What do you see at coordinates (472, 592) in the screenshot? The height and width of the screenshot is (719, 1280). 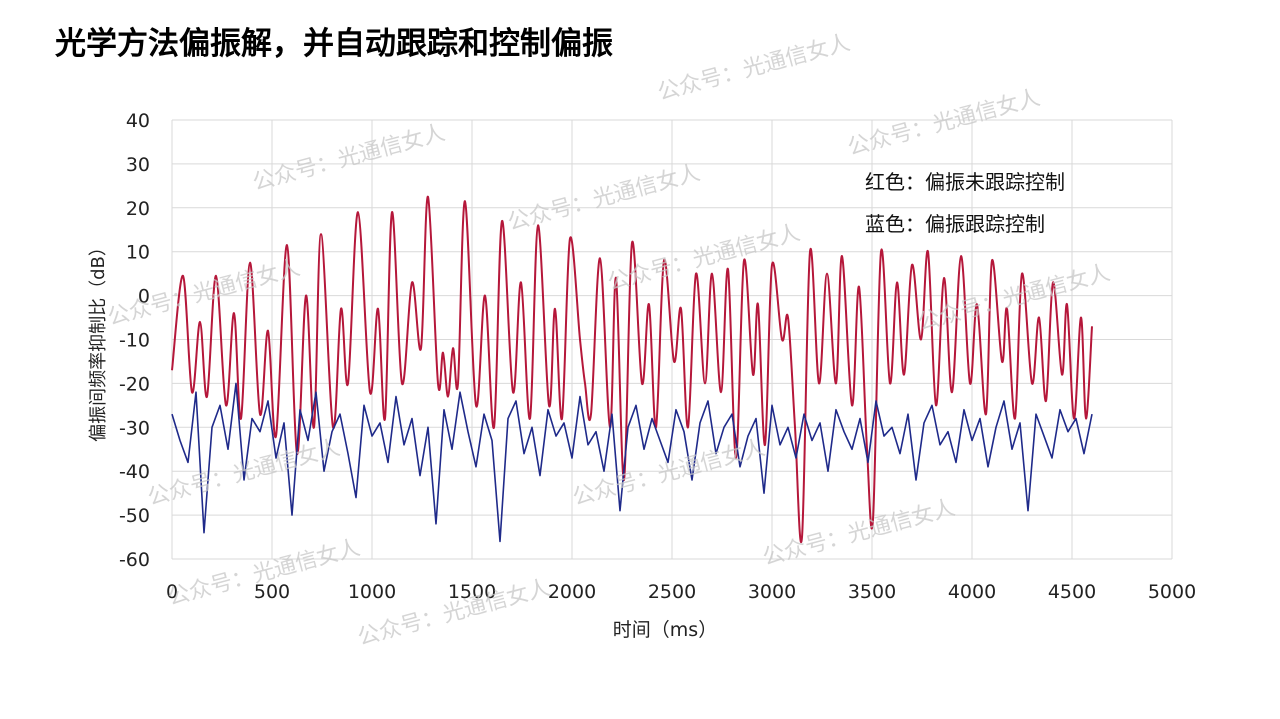 I see `x-tick-label: 1500` at bounding box center [472, 592].